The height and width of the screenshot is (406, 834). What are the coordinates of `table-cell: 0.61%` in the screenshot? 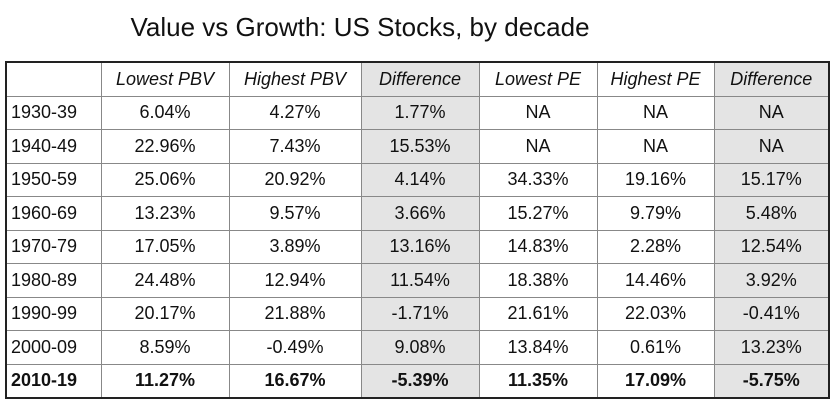 It's located at (655, 347).